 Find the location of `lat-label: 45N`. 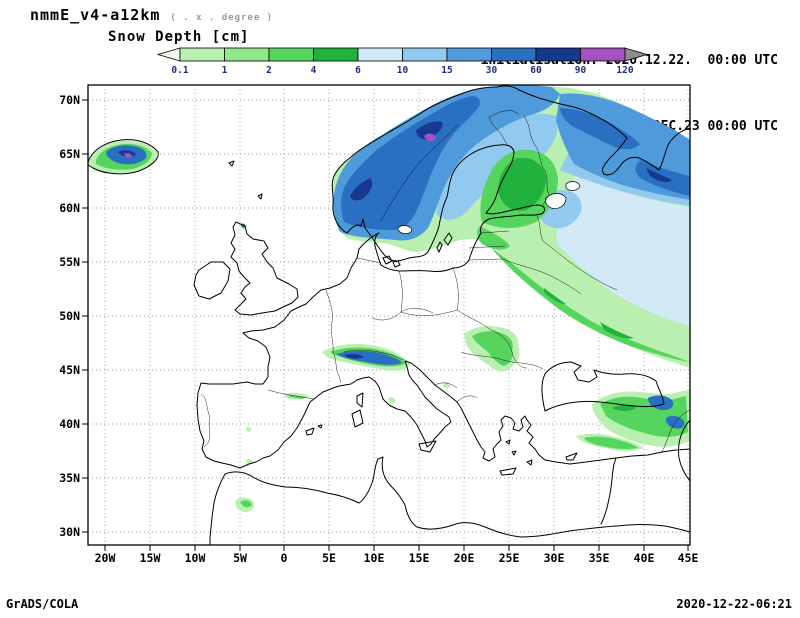

lat-label: 45N is located at coordinates (69, 370).